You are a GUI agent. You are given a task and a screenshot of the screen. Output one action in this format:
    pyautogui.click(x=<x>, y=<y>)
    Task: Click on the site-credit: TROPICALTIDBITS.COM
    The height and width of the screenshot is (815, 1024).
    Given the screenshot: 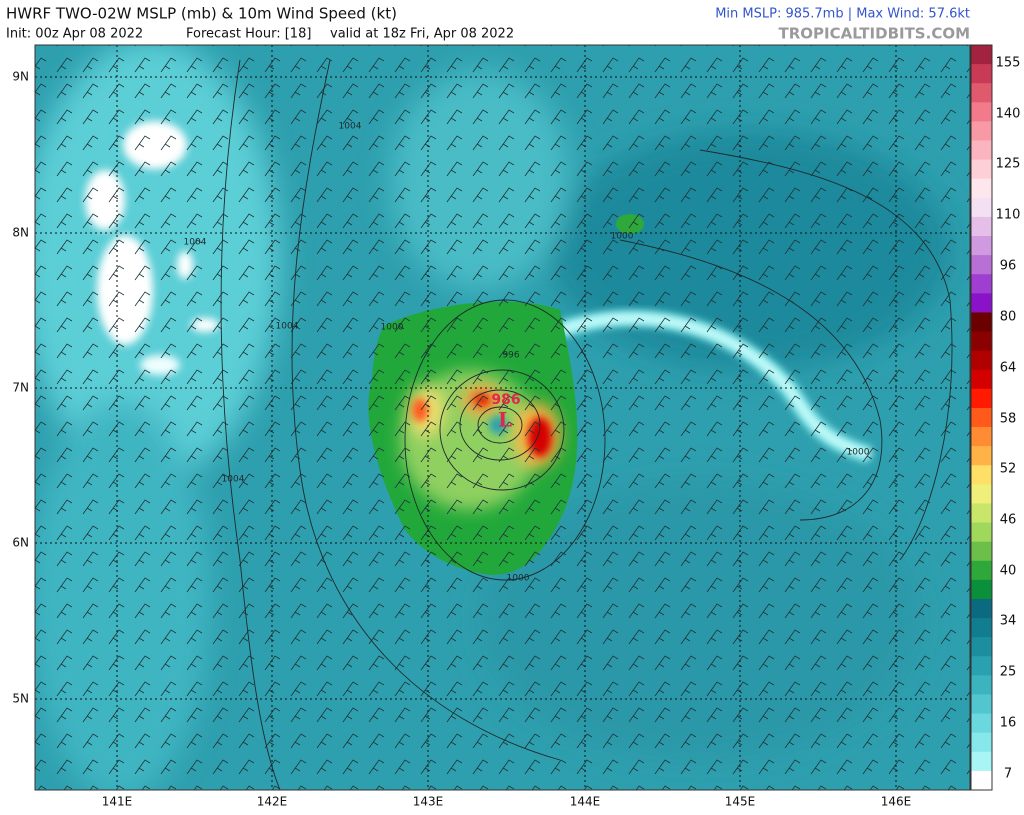 What is the action you would take?
    pyautogui.click(x=875, y=34)
    